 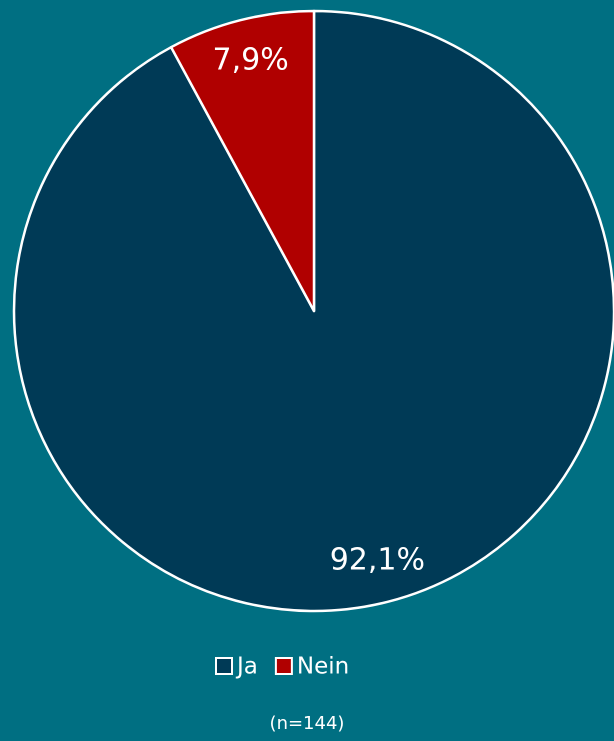 I want to click on data-label: 7,9%, so click(x=251, y=59).